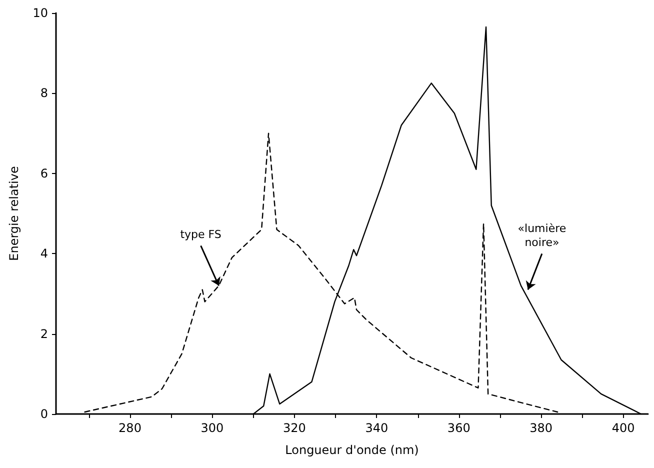  I want to click on x-tick-label: 320, so click(294, 428).